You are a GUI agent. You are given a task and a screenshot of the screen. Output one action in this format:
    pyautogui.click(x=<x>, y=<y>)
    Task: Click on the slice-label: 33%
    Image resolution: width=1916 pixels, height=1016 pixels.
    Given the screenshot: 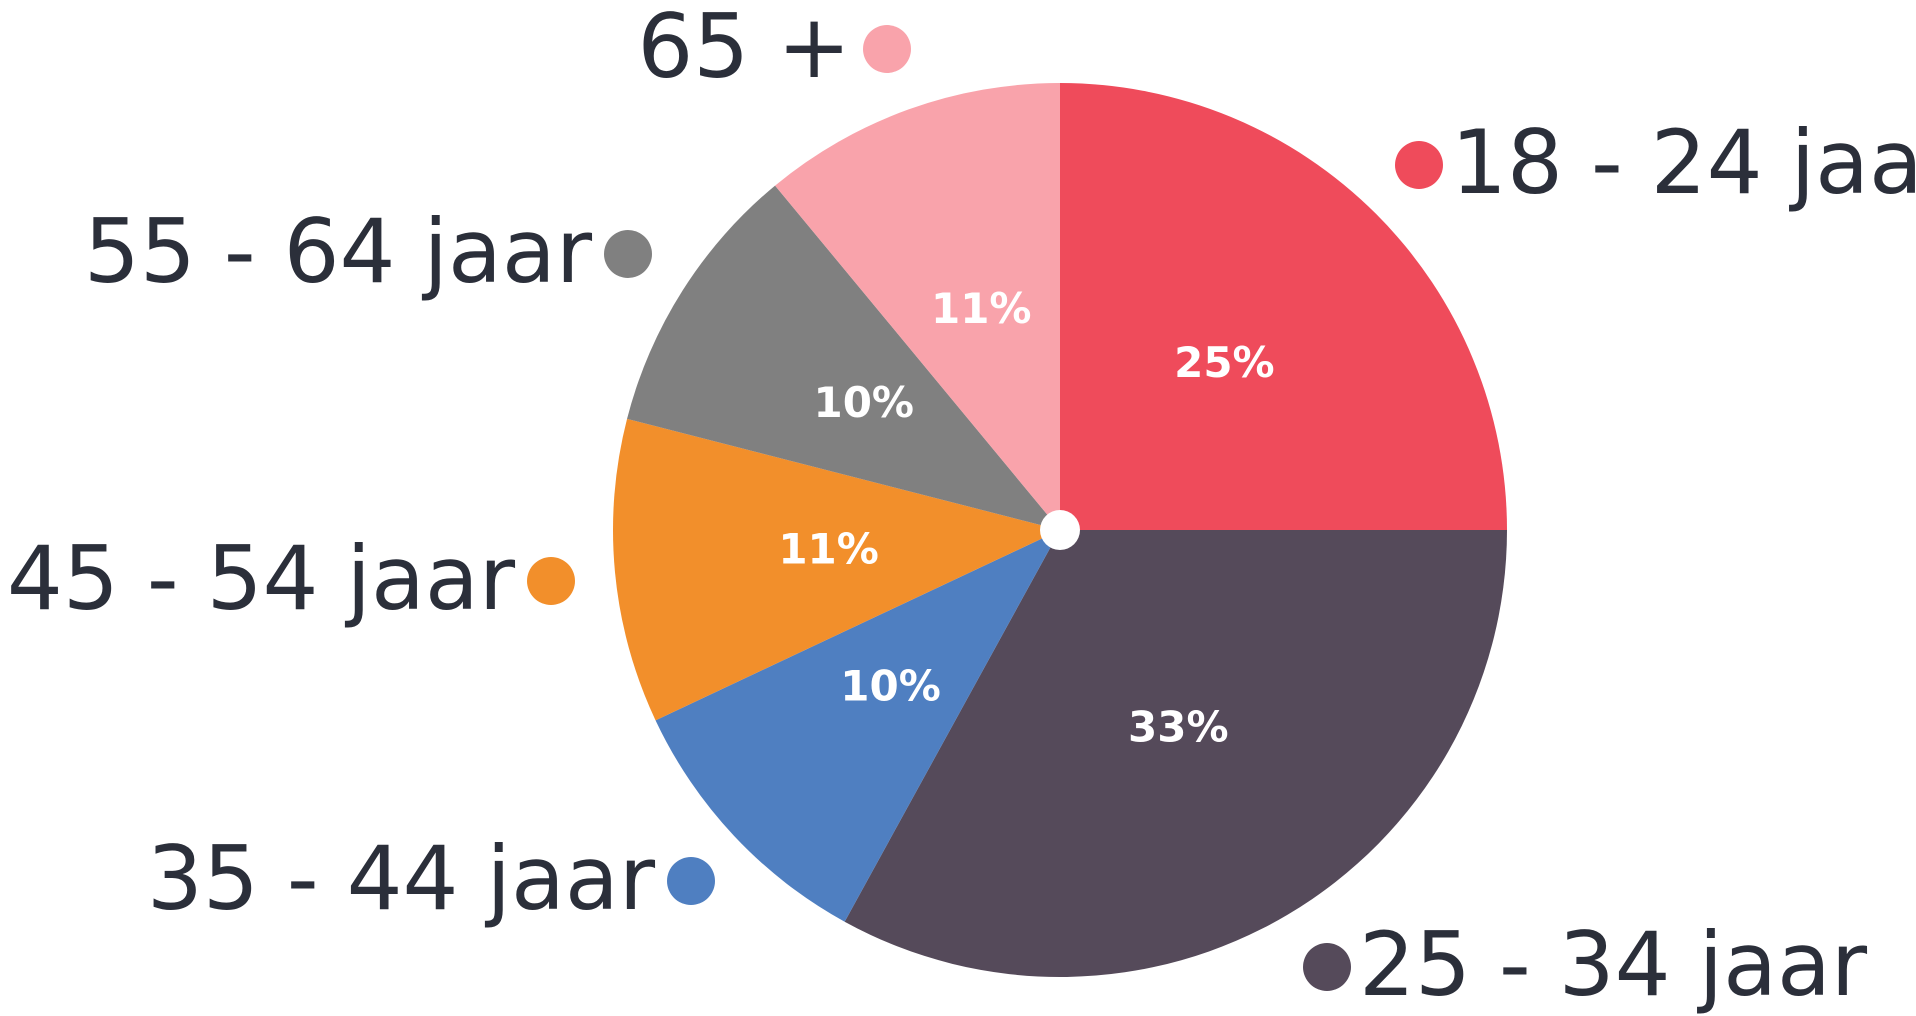 What is the action you would take?
    pyautogui.click(x=1178, y=727)
    